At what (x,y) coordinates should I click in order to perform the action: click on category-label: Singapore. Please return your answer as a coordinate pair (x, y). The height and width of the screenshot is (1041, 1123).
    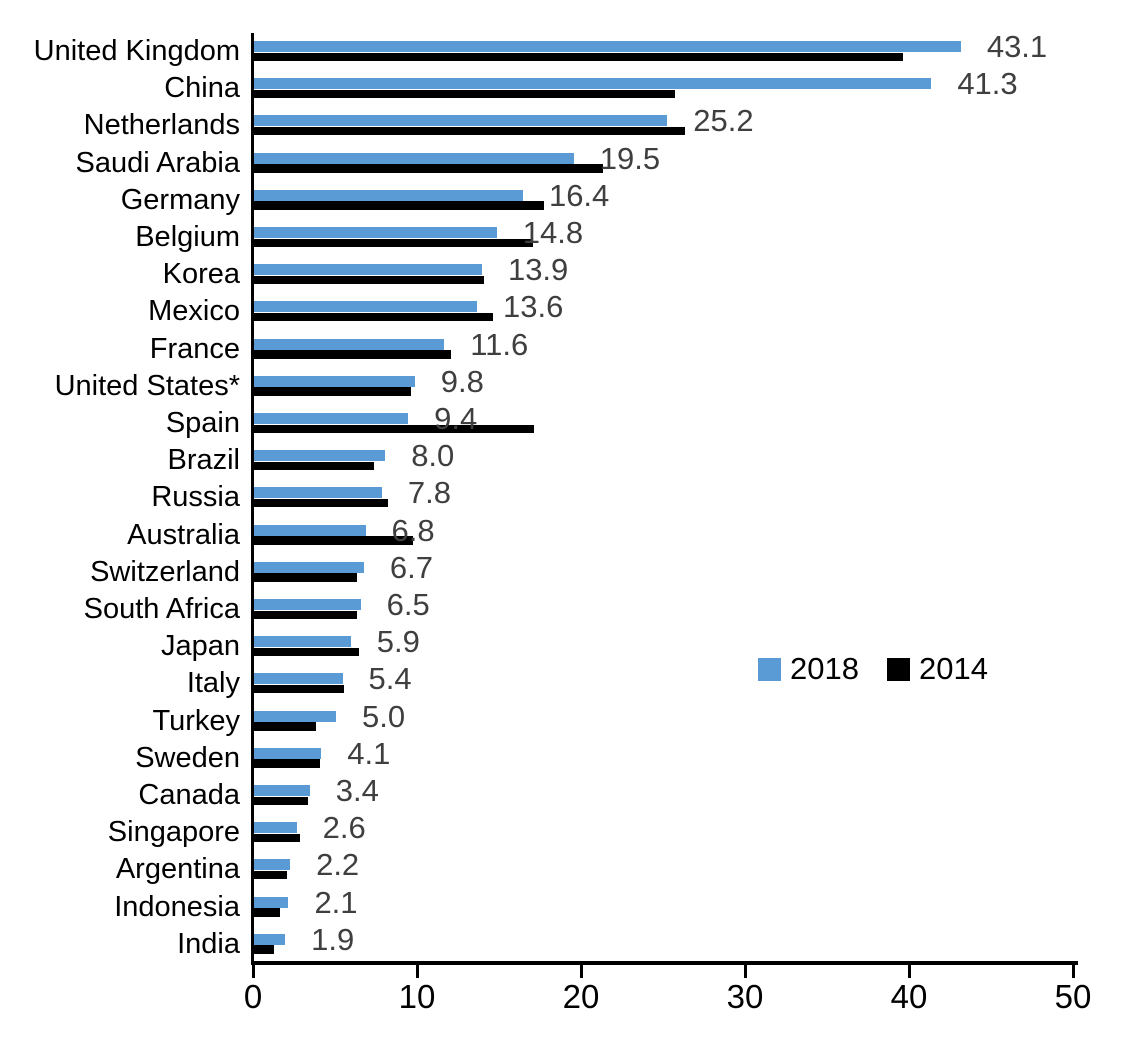
    Looking at the image, I should click on (173, 832).